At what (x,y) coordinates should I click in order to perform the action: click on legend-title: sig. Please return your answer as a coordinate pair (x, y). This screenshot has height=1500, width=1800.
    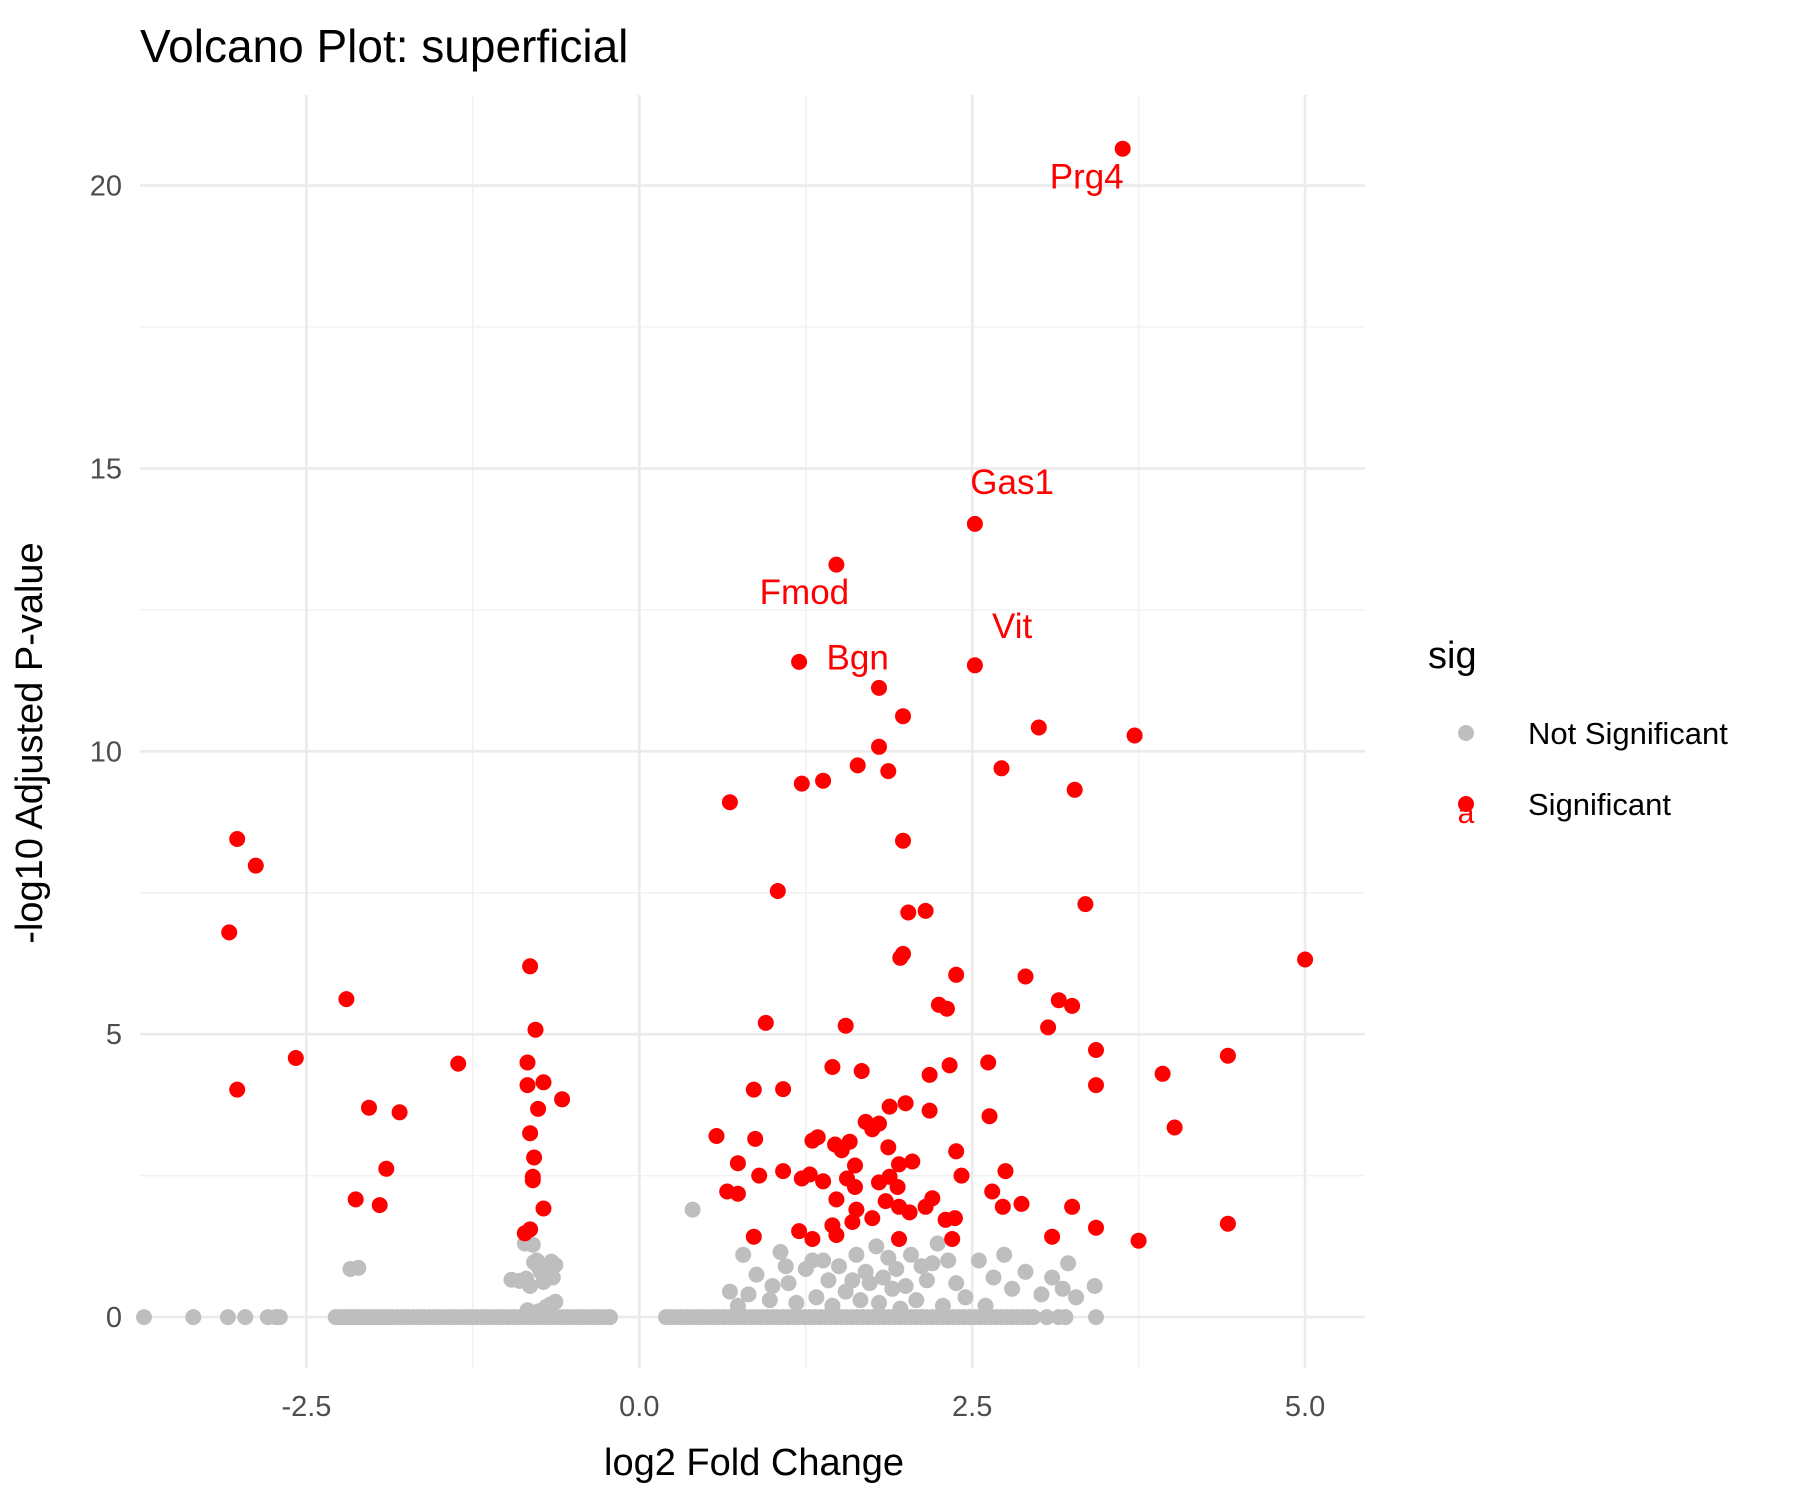
    Looking at the image, I should click on (1452, 656).